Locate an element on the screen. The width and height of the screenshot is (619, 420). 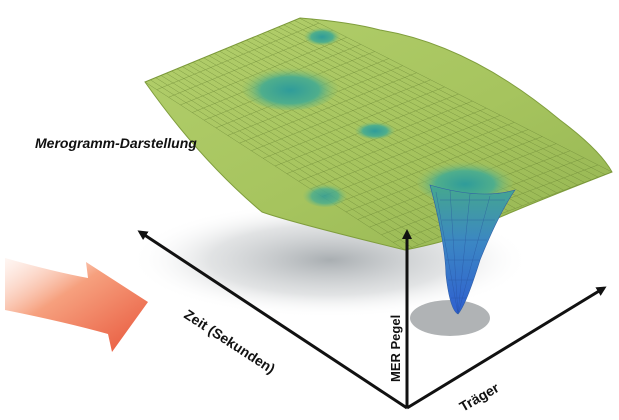
dip-small-mid is located at coordinates (375, 130).